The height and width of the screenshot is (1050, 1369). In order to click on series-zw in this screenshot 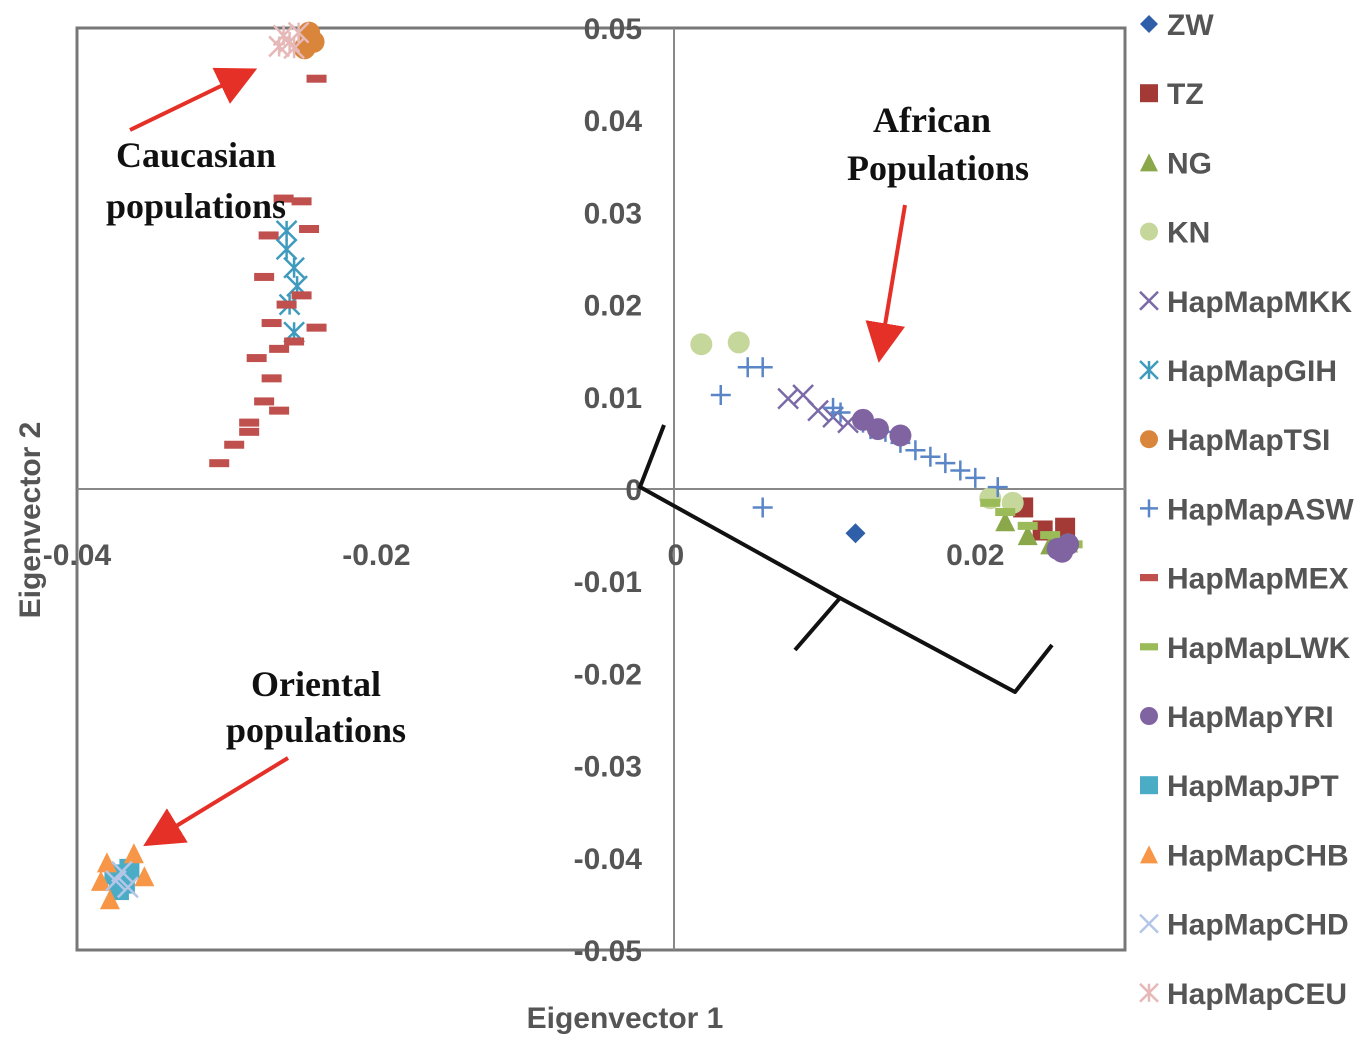, I will do `click(855, 533)`.